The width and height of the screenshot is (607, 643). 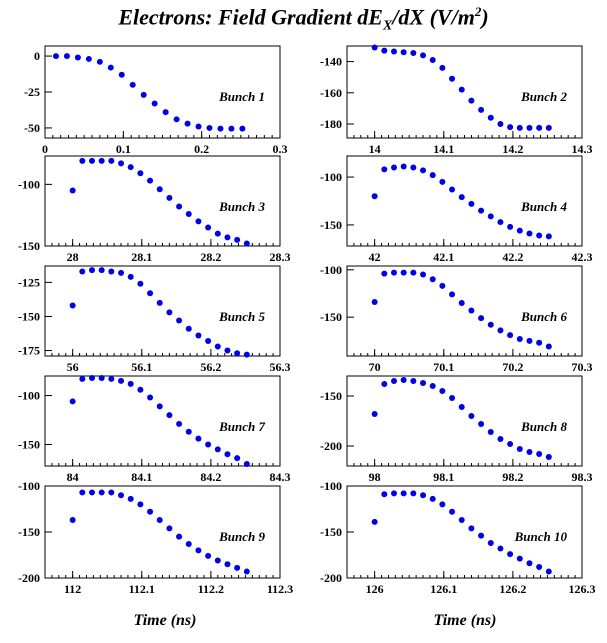 What do you see at coordinates (512, 367) in the screenshot?
I see `x-tick-label: 70.2` at bounding box center [512, 367].